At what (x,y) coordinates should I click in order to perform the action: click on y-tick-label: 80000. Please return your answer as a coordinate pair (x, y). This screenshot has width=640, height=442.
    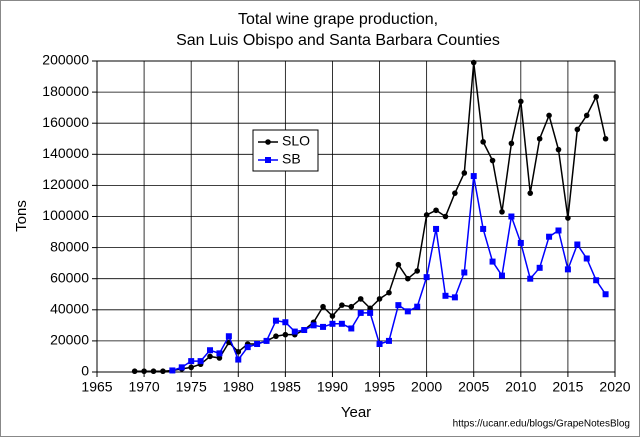
    Looking at the image, I should click on (69, 246).